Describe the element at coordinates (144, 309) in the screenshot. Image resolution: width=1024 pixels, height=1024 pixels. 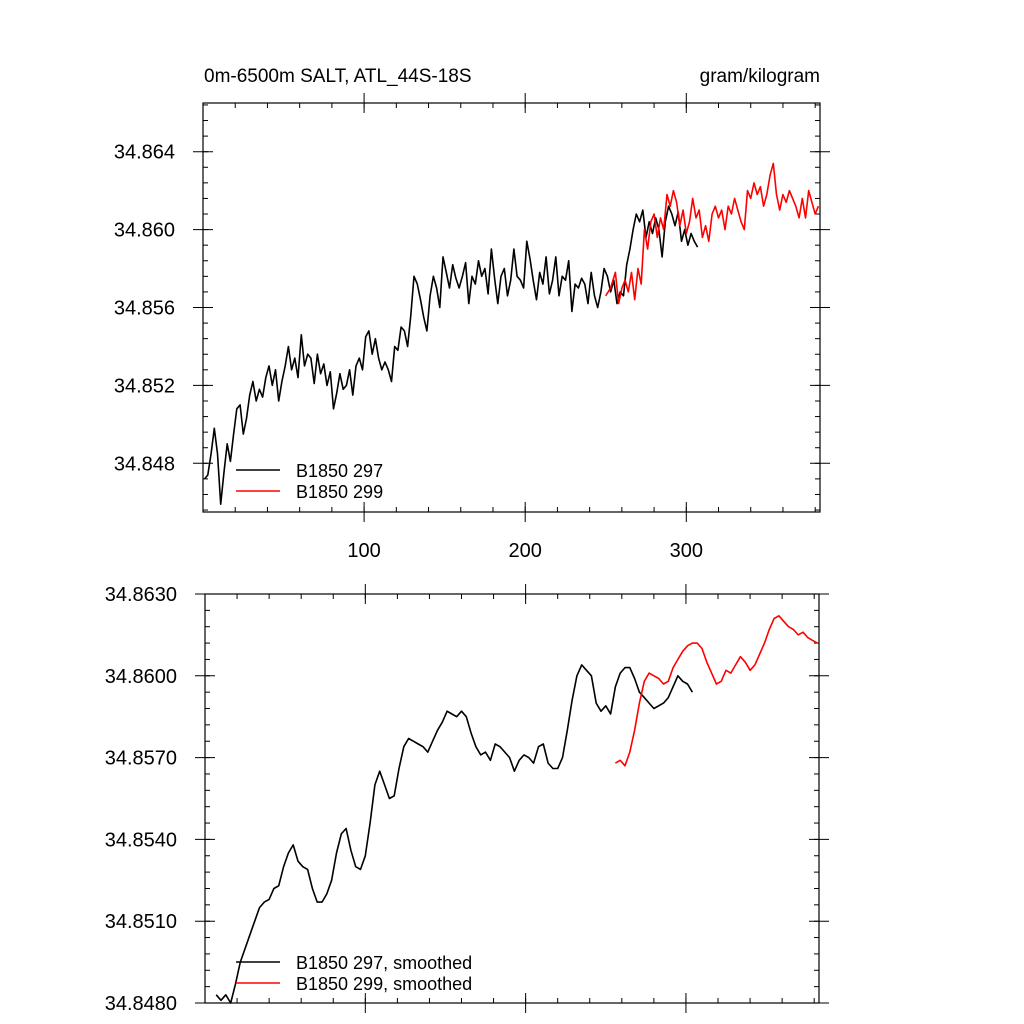
I see `y-tick-label: 34.856` at that location.